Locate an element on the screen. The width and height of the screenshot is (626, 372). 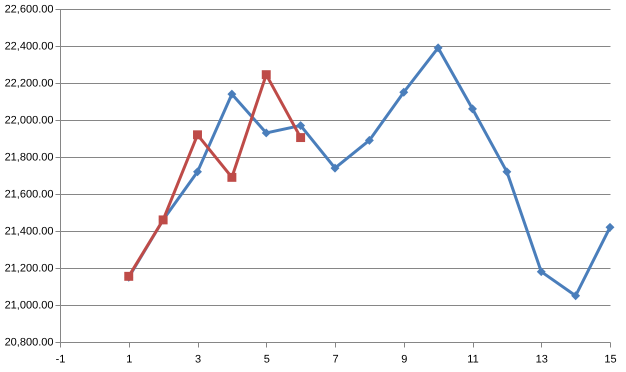
x-tick-label: 15 is located at coordinates (610, 360).